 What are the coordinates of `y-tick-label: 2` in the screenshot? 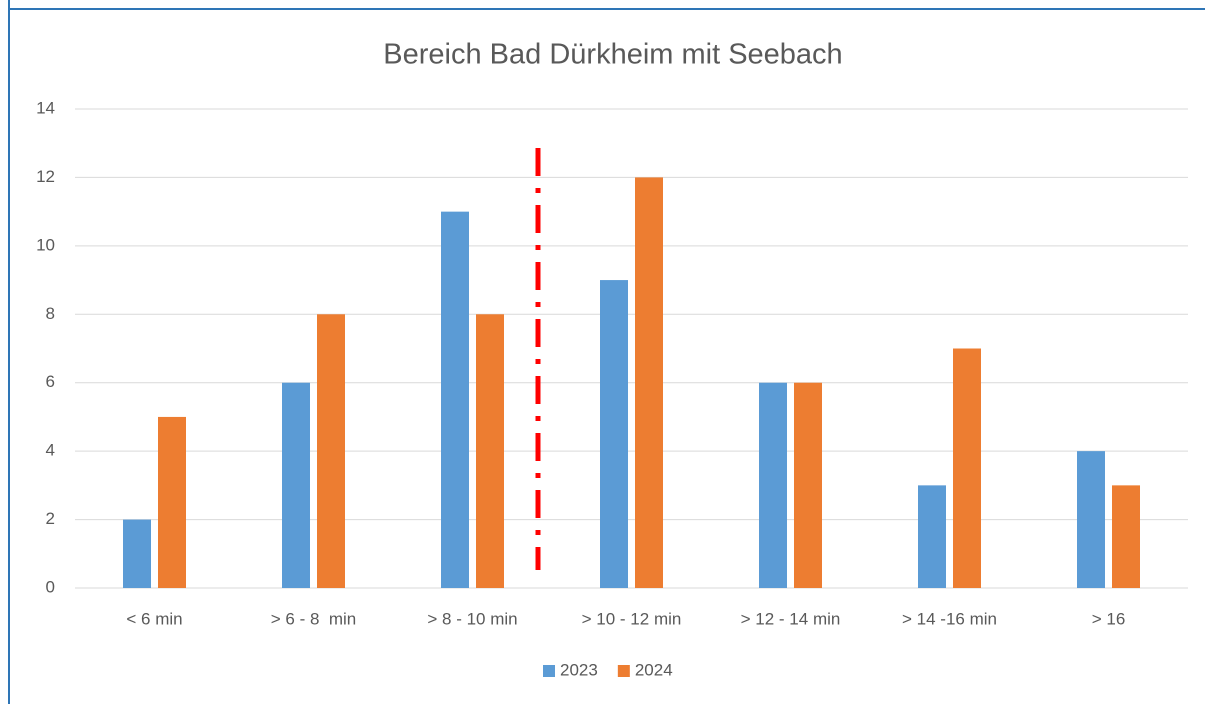 It's located at (50, 518).